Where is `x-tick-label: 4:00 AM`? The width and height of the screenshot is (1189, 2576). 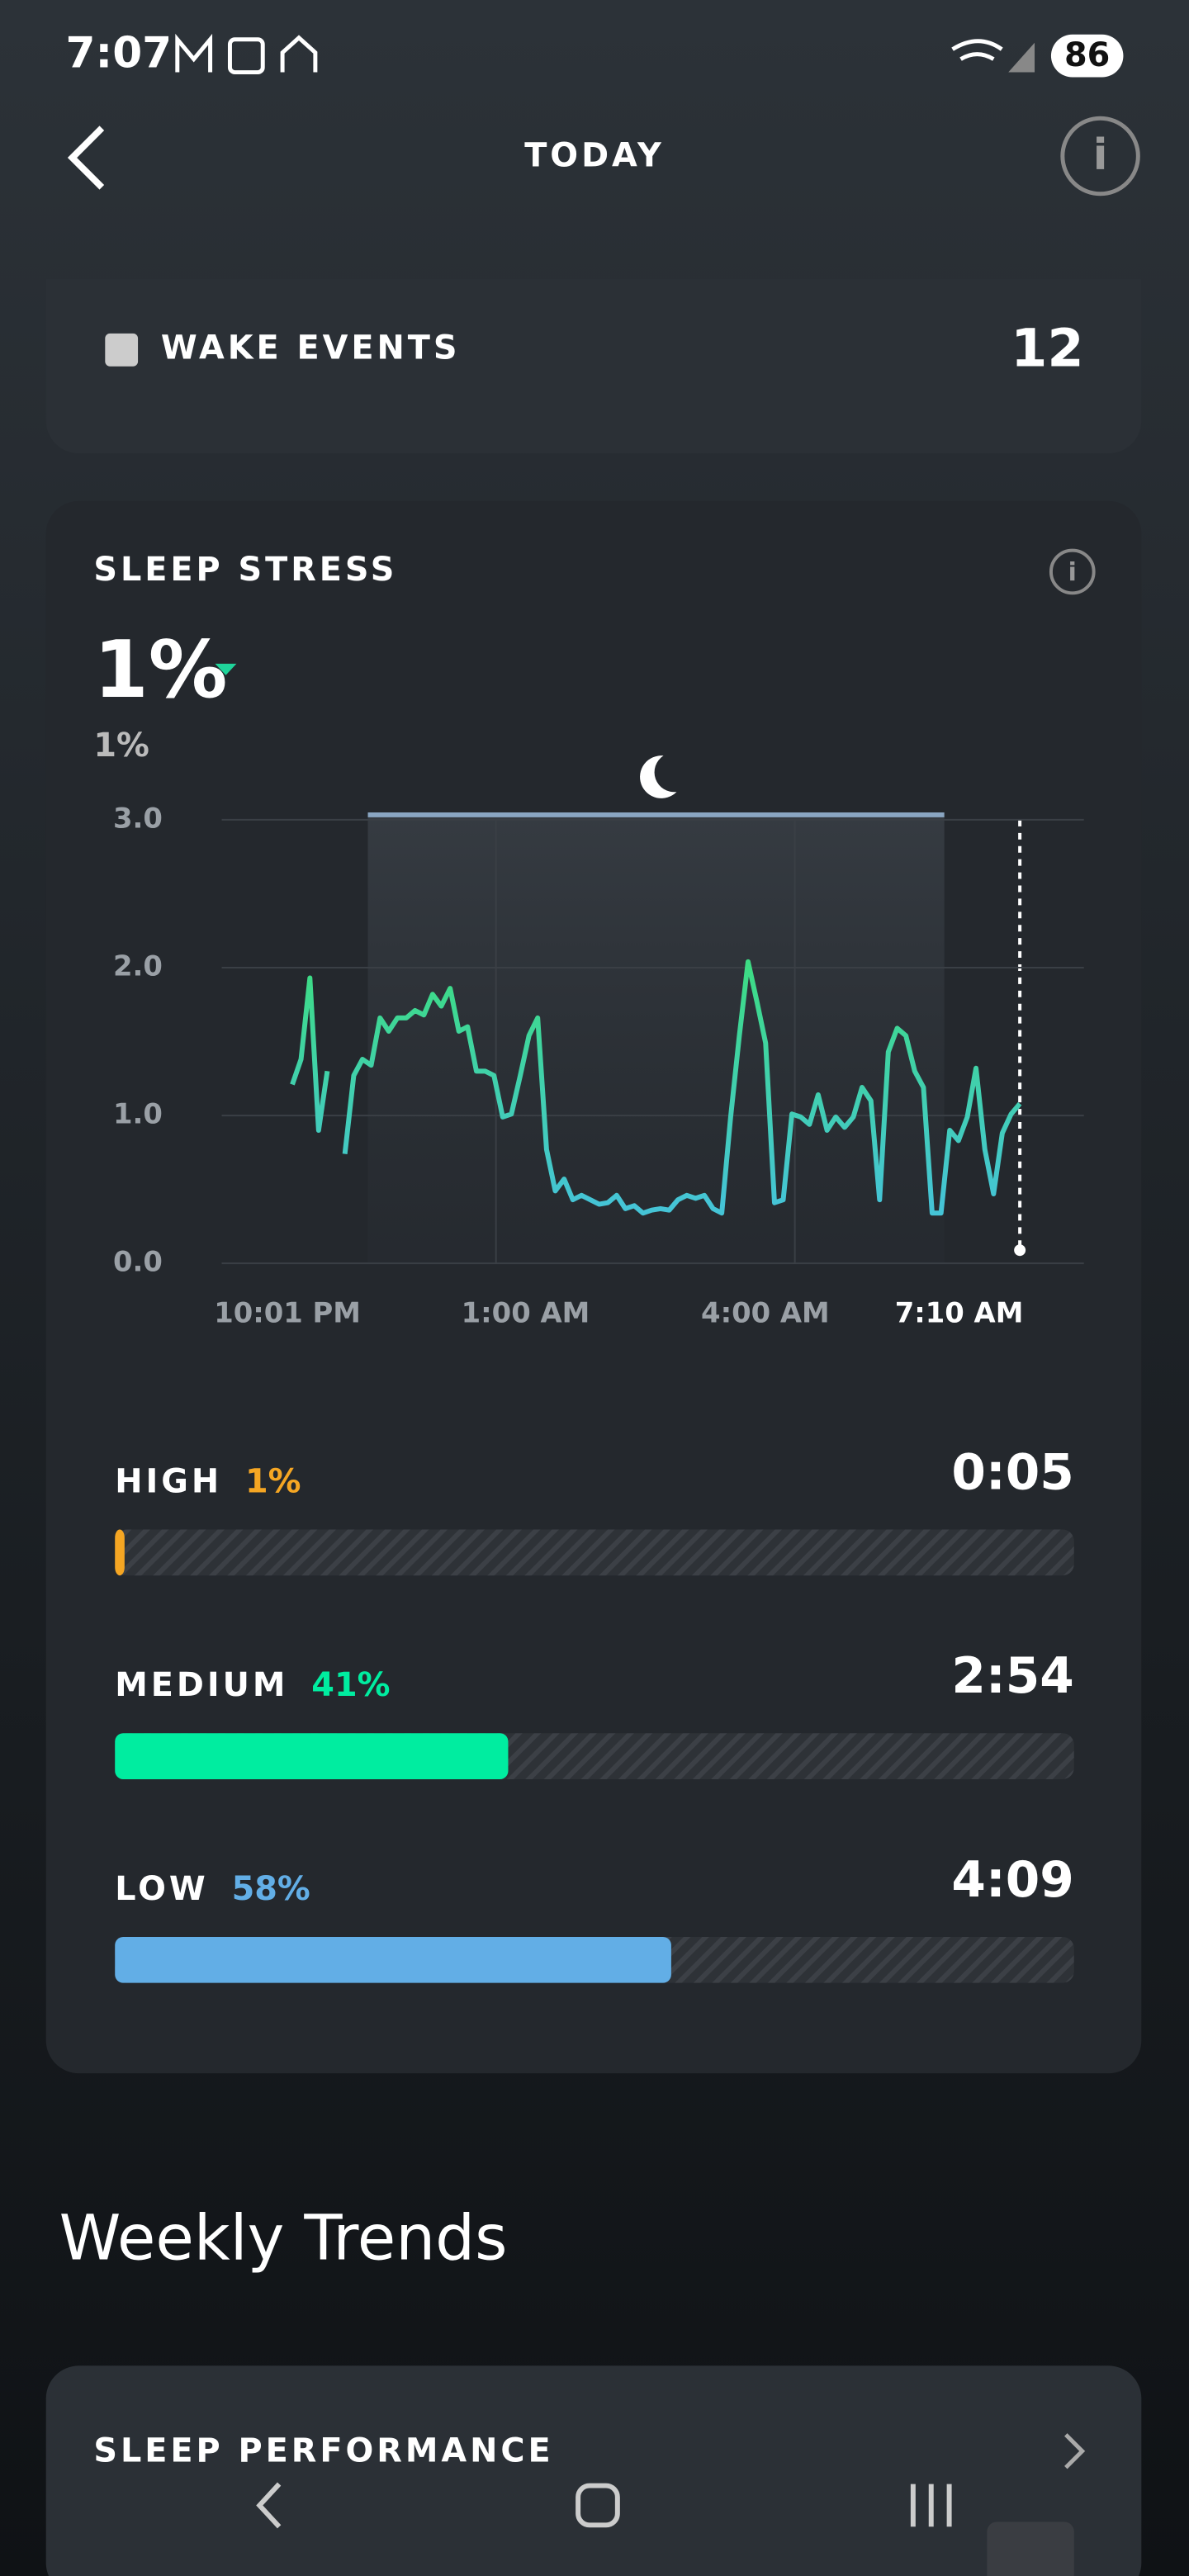 x-tick-label: 4:00 AM is located at coordinates (765, 1312).